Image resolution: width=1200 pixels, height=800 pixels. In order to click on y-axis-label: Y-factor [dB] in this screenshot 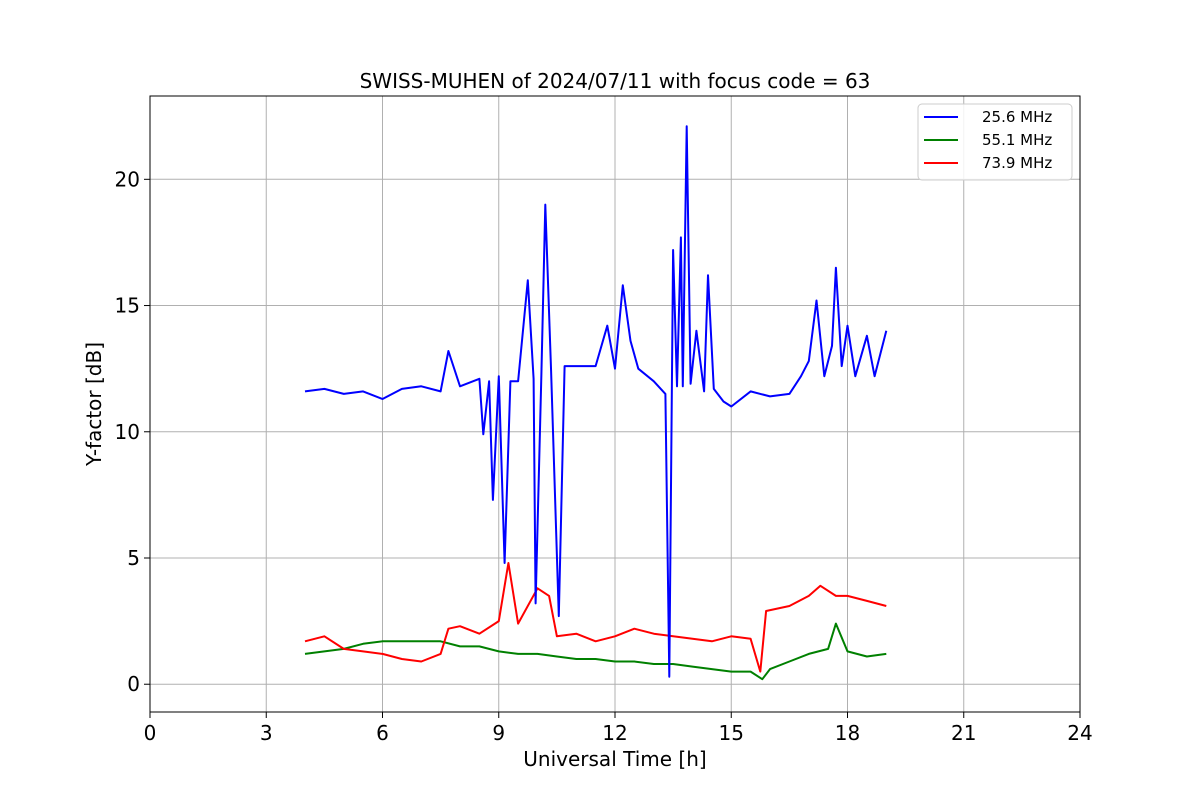, I will do `click(94, 404)`.